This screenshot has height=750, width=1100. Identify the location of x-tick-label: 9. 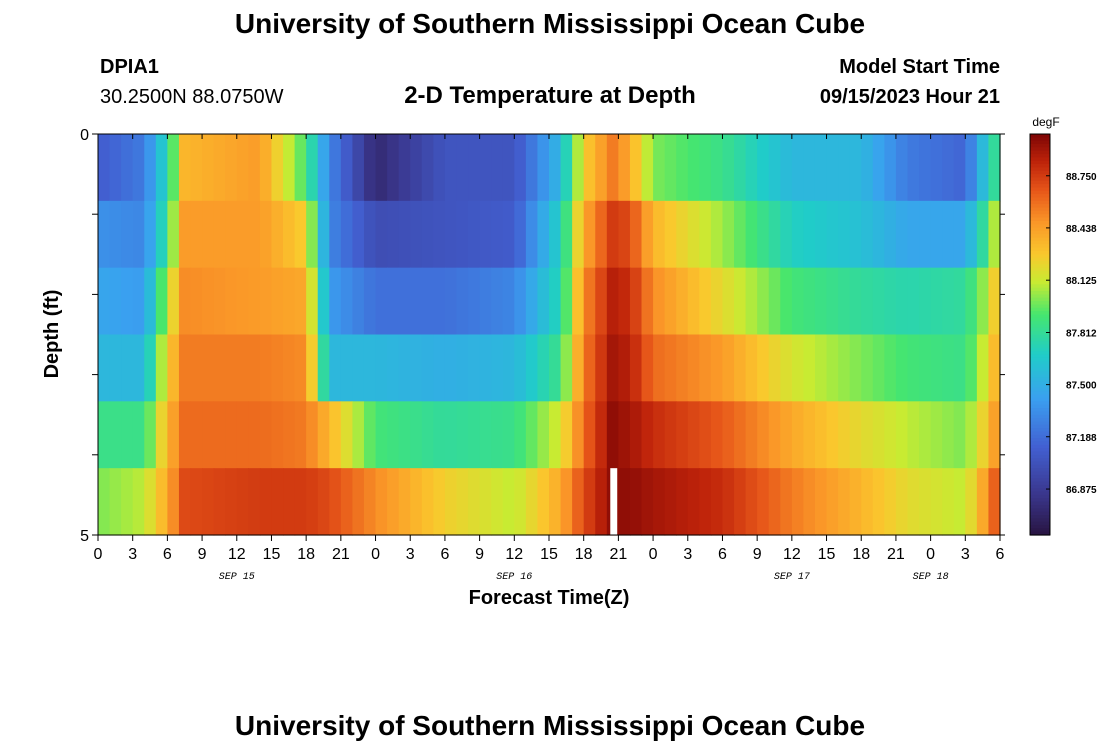
(479, 554).